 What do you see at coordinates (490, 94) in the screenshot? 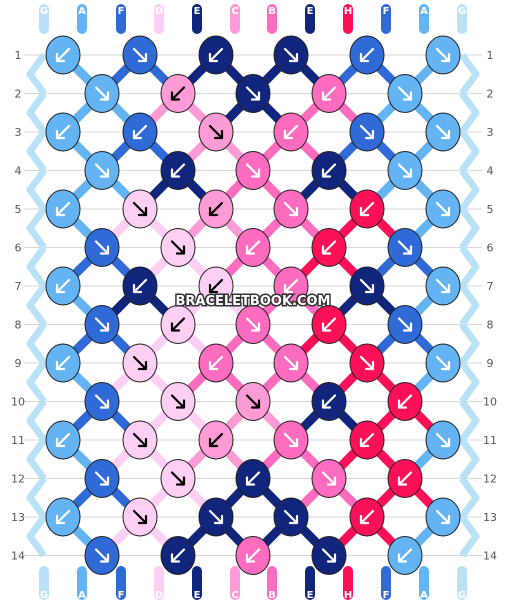
I see `row-label-right: 2` at bounding box center [490, 94].